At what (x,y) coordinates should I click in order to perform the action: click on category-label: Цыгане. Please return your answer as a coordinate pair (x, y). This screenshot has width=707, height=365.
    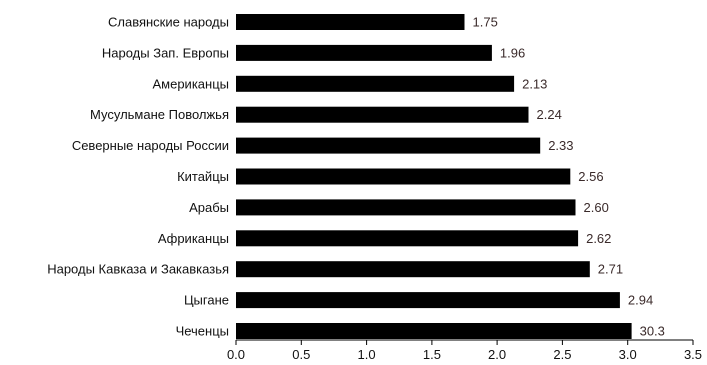
    Looking at the image, I should click on (206, 300).